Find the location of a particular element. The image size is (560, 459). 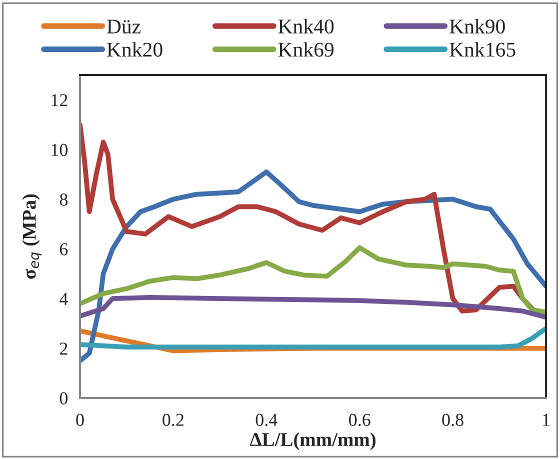

legend-label: Knk40 is located at coordinates (306, 26).